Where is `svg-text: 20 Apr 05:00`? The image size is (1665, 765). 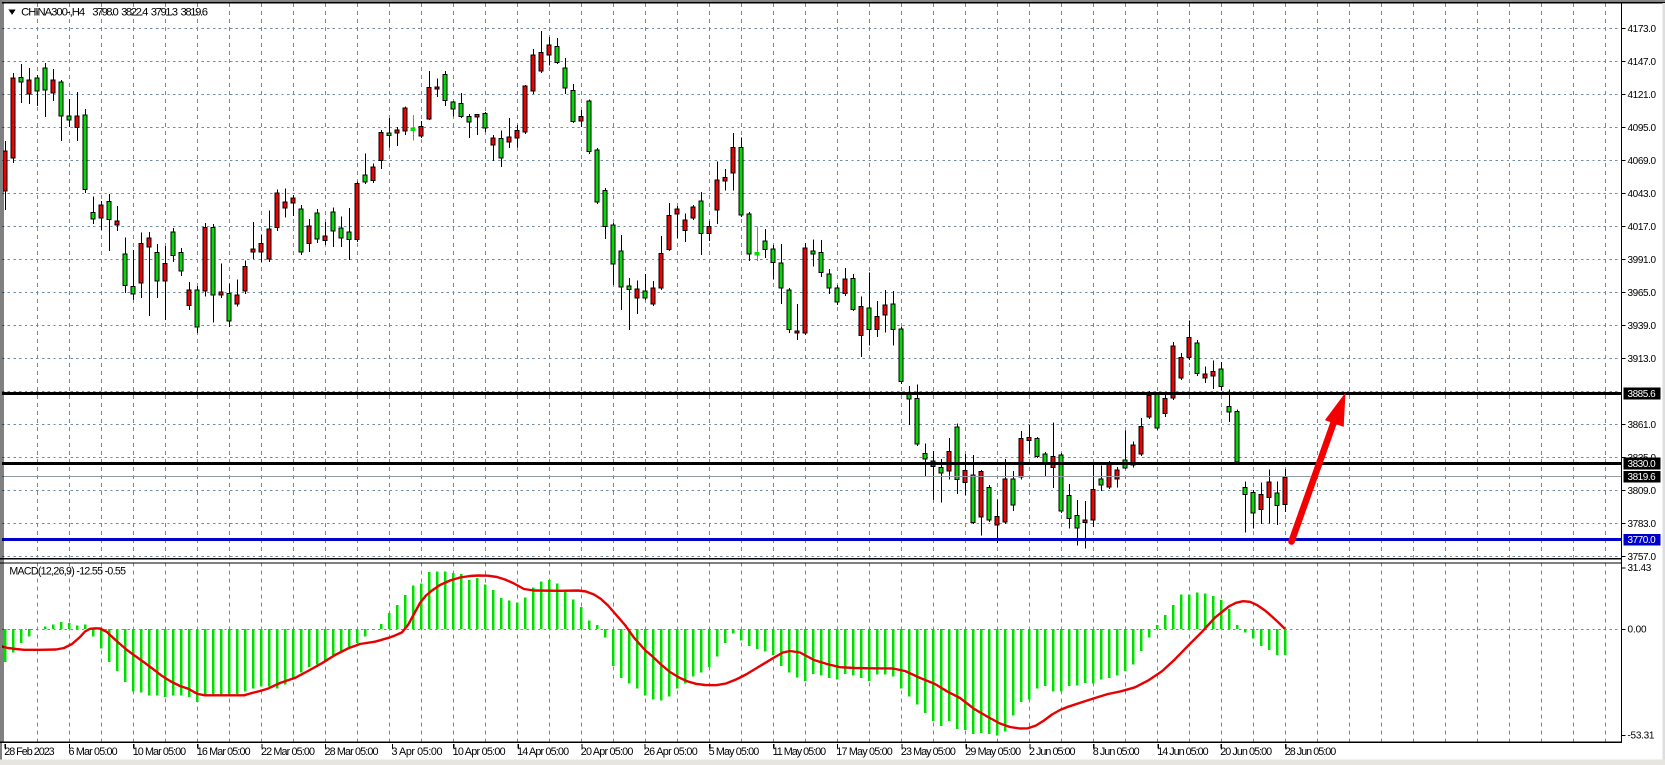 svg-text: 20 Apr 05:00 is located at coordinates (607, 752).